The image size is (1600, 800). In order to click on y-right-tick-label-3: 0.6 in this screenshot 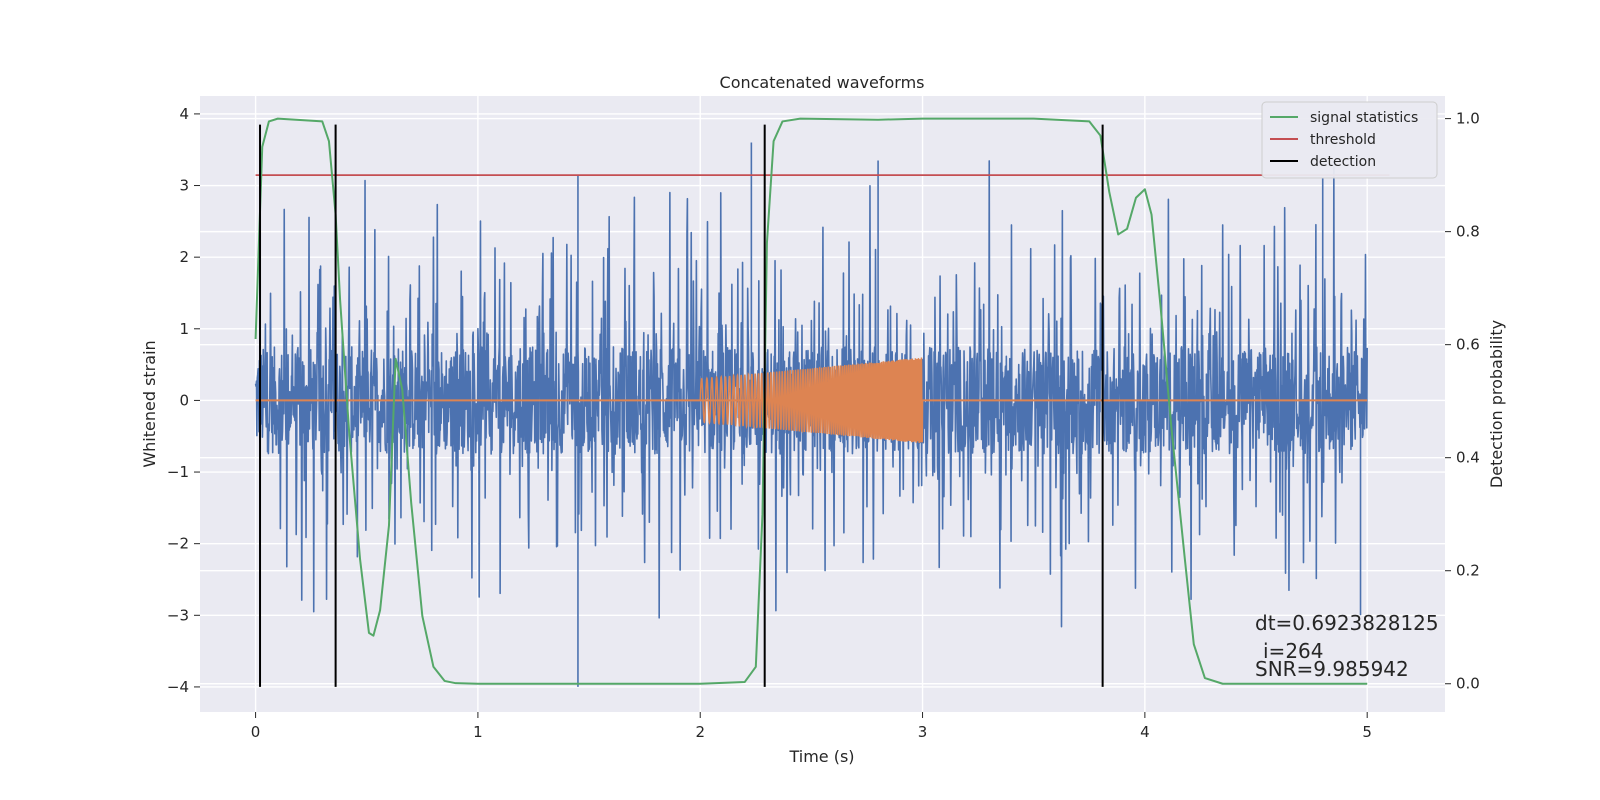, I will do `click(1468, 345)`.